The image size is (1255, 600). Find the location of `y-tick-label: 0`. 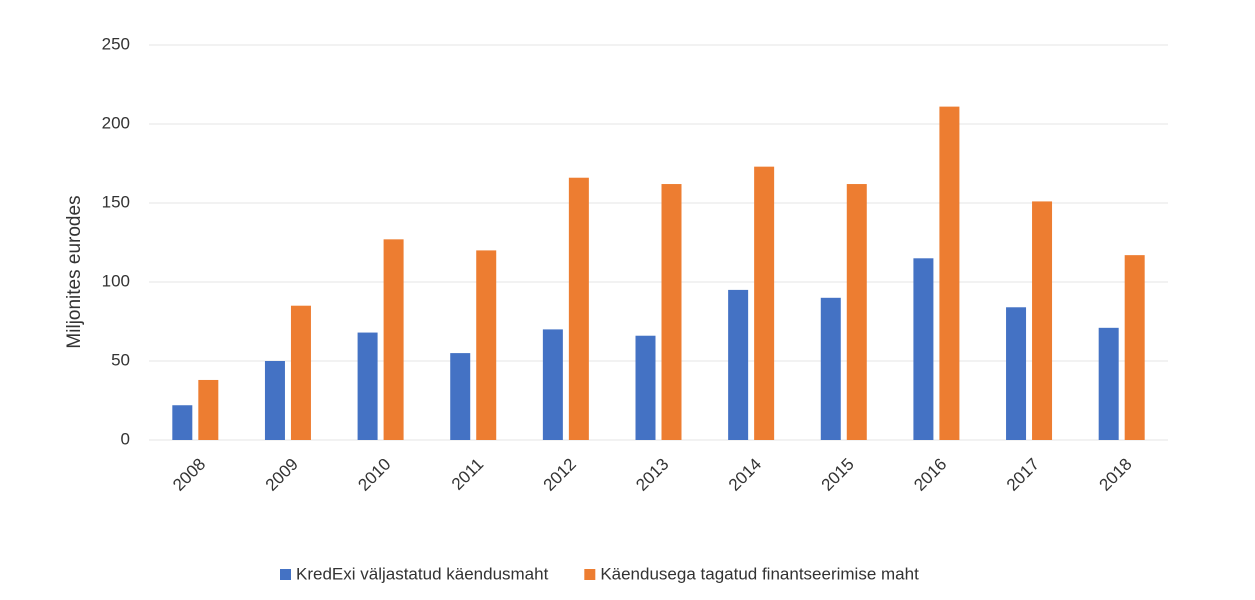

y-tick-label: 0 is located at coordinates (125, 438).